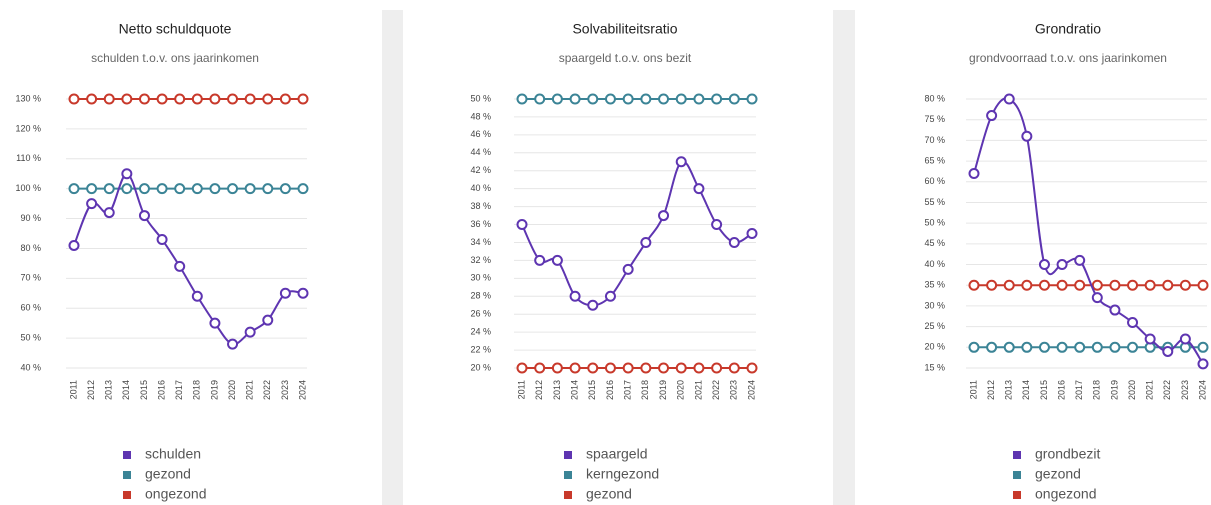  I want to click on chart-subtitle: grondvoorraad t.o.v. ons jaarinkomen, so click(1068, 58).